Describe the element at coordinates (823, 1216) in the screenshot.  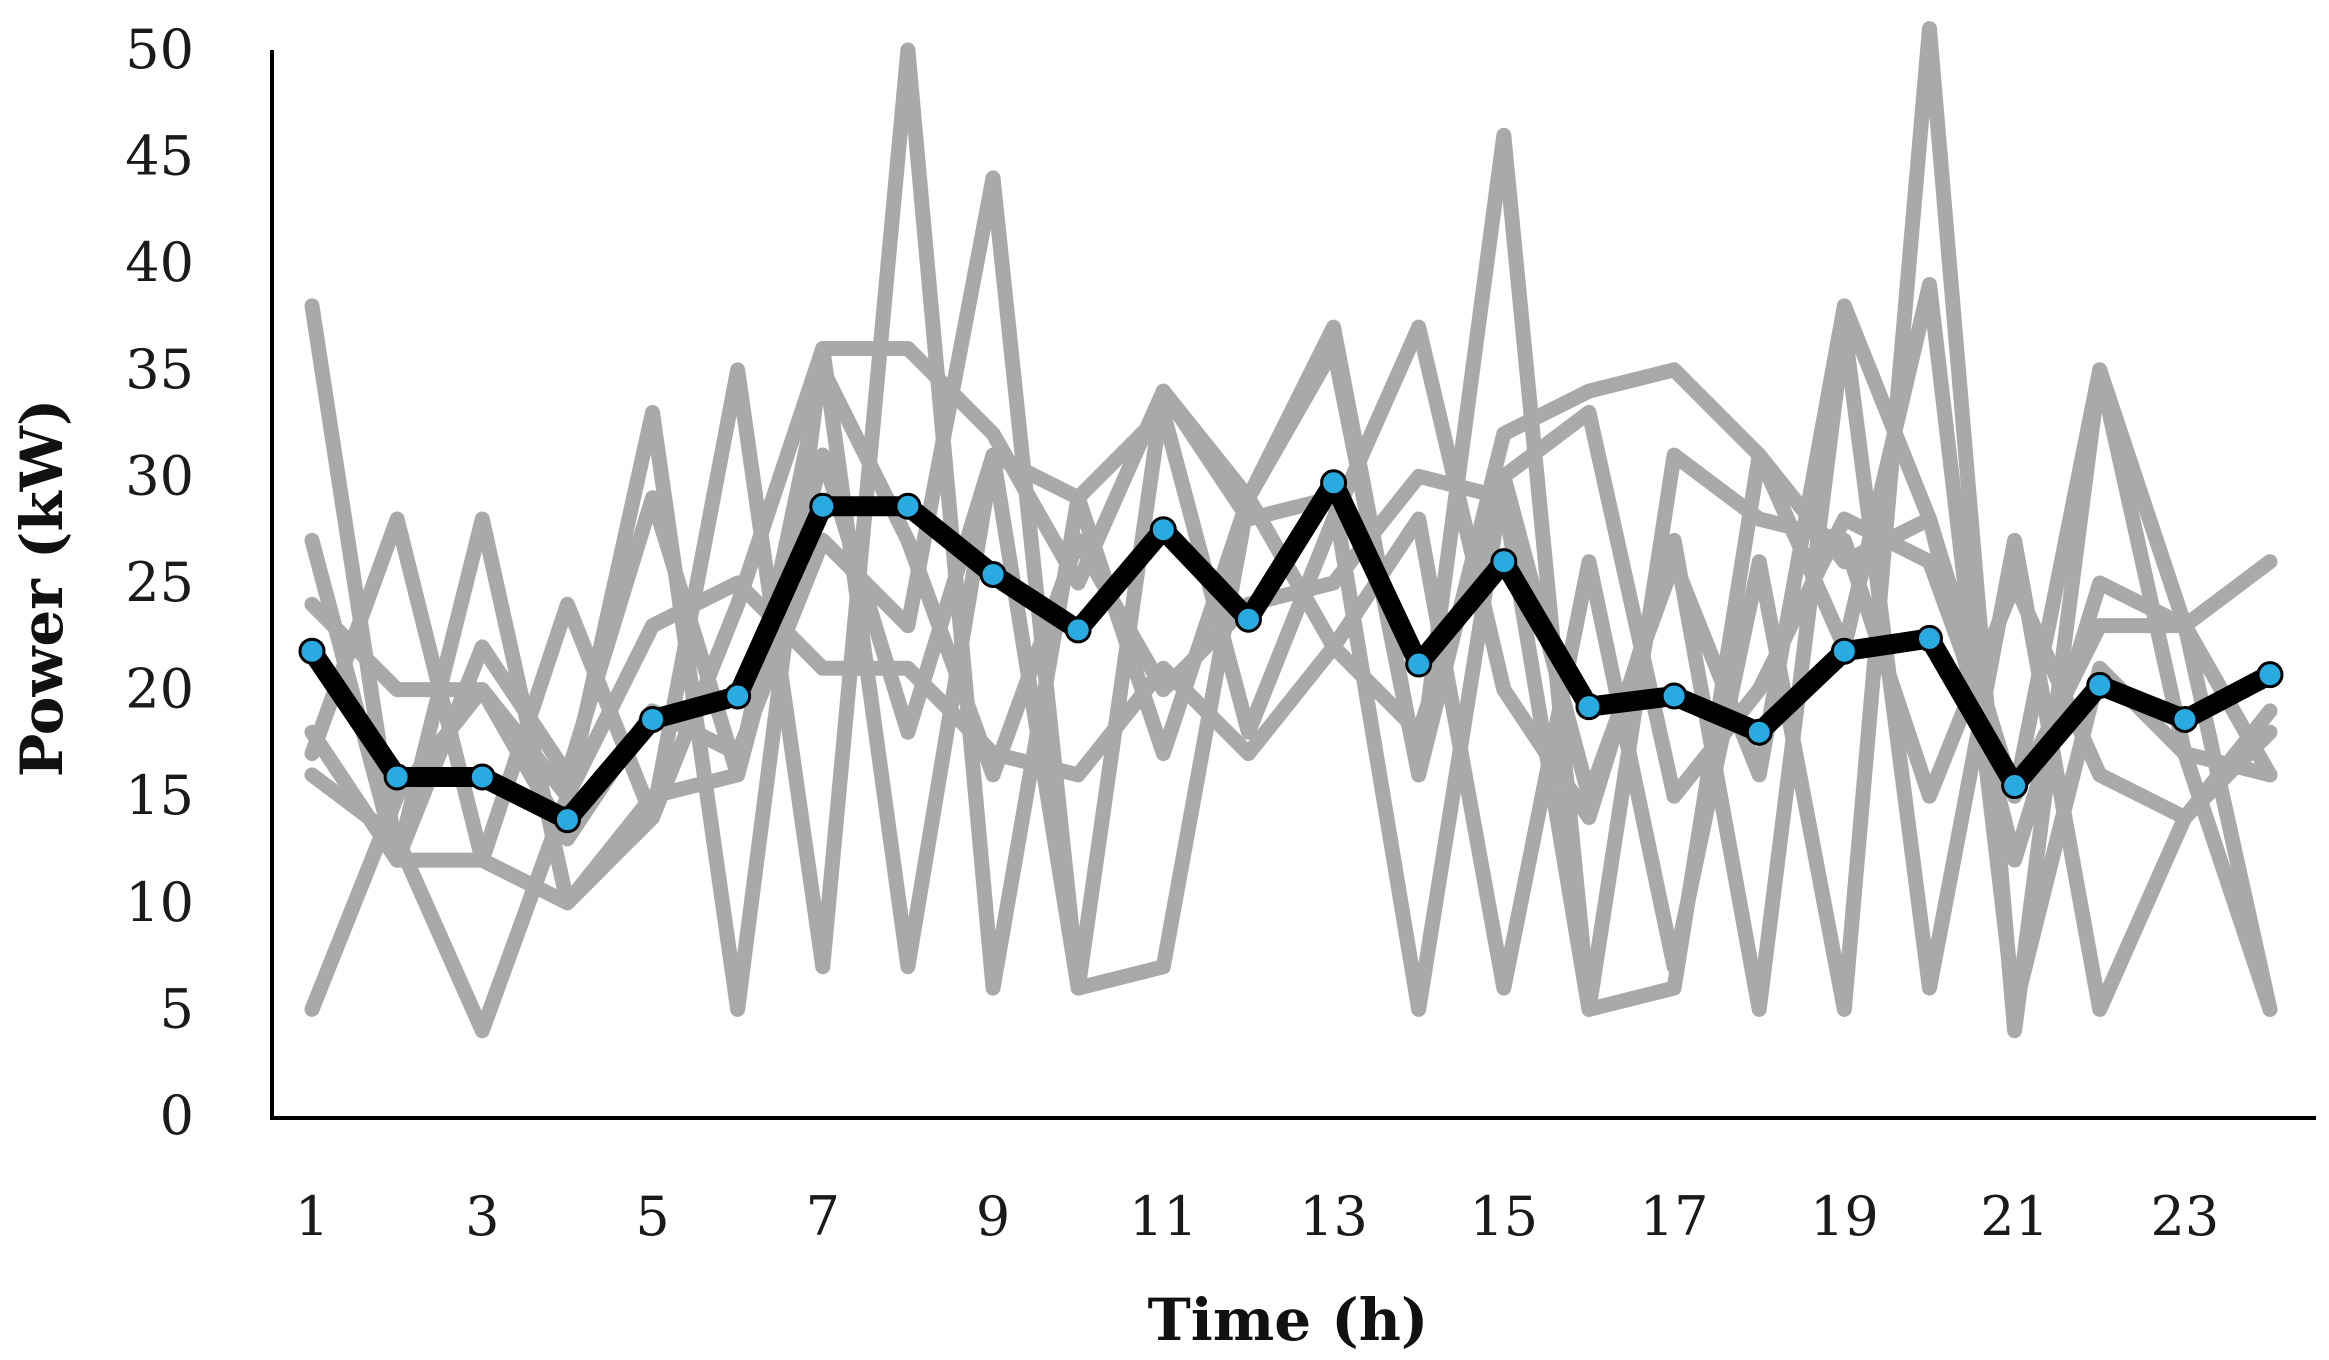
I see `x-tick-label: 7` at that location.